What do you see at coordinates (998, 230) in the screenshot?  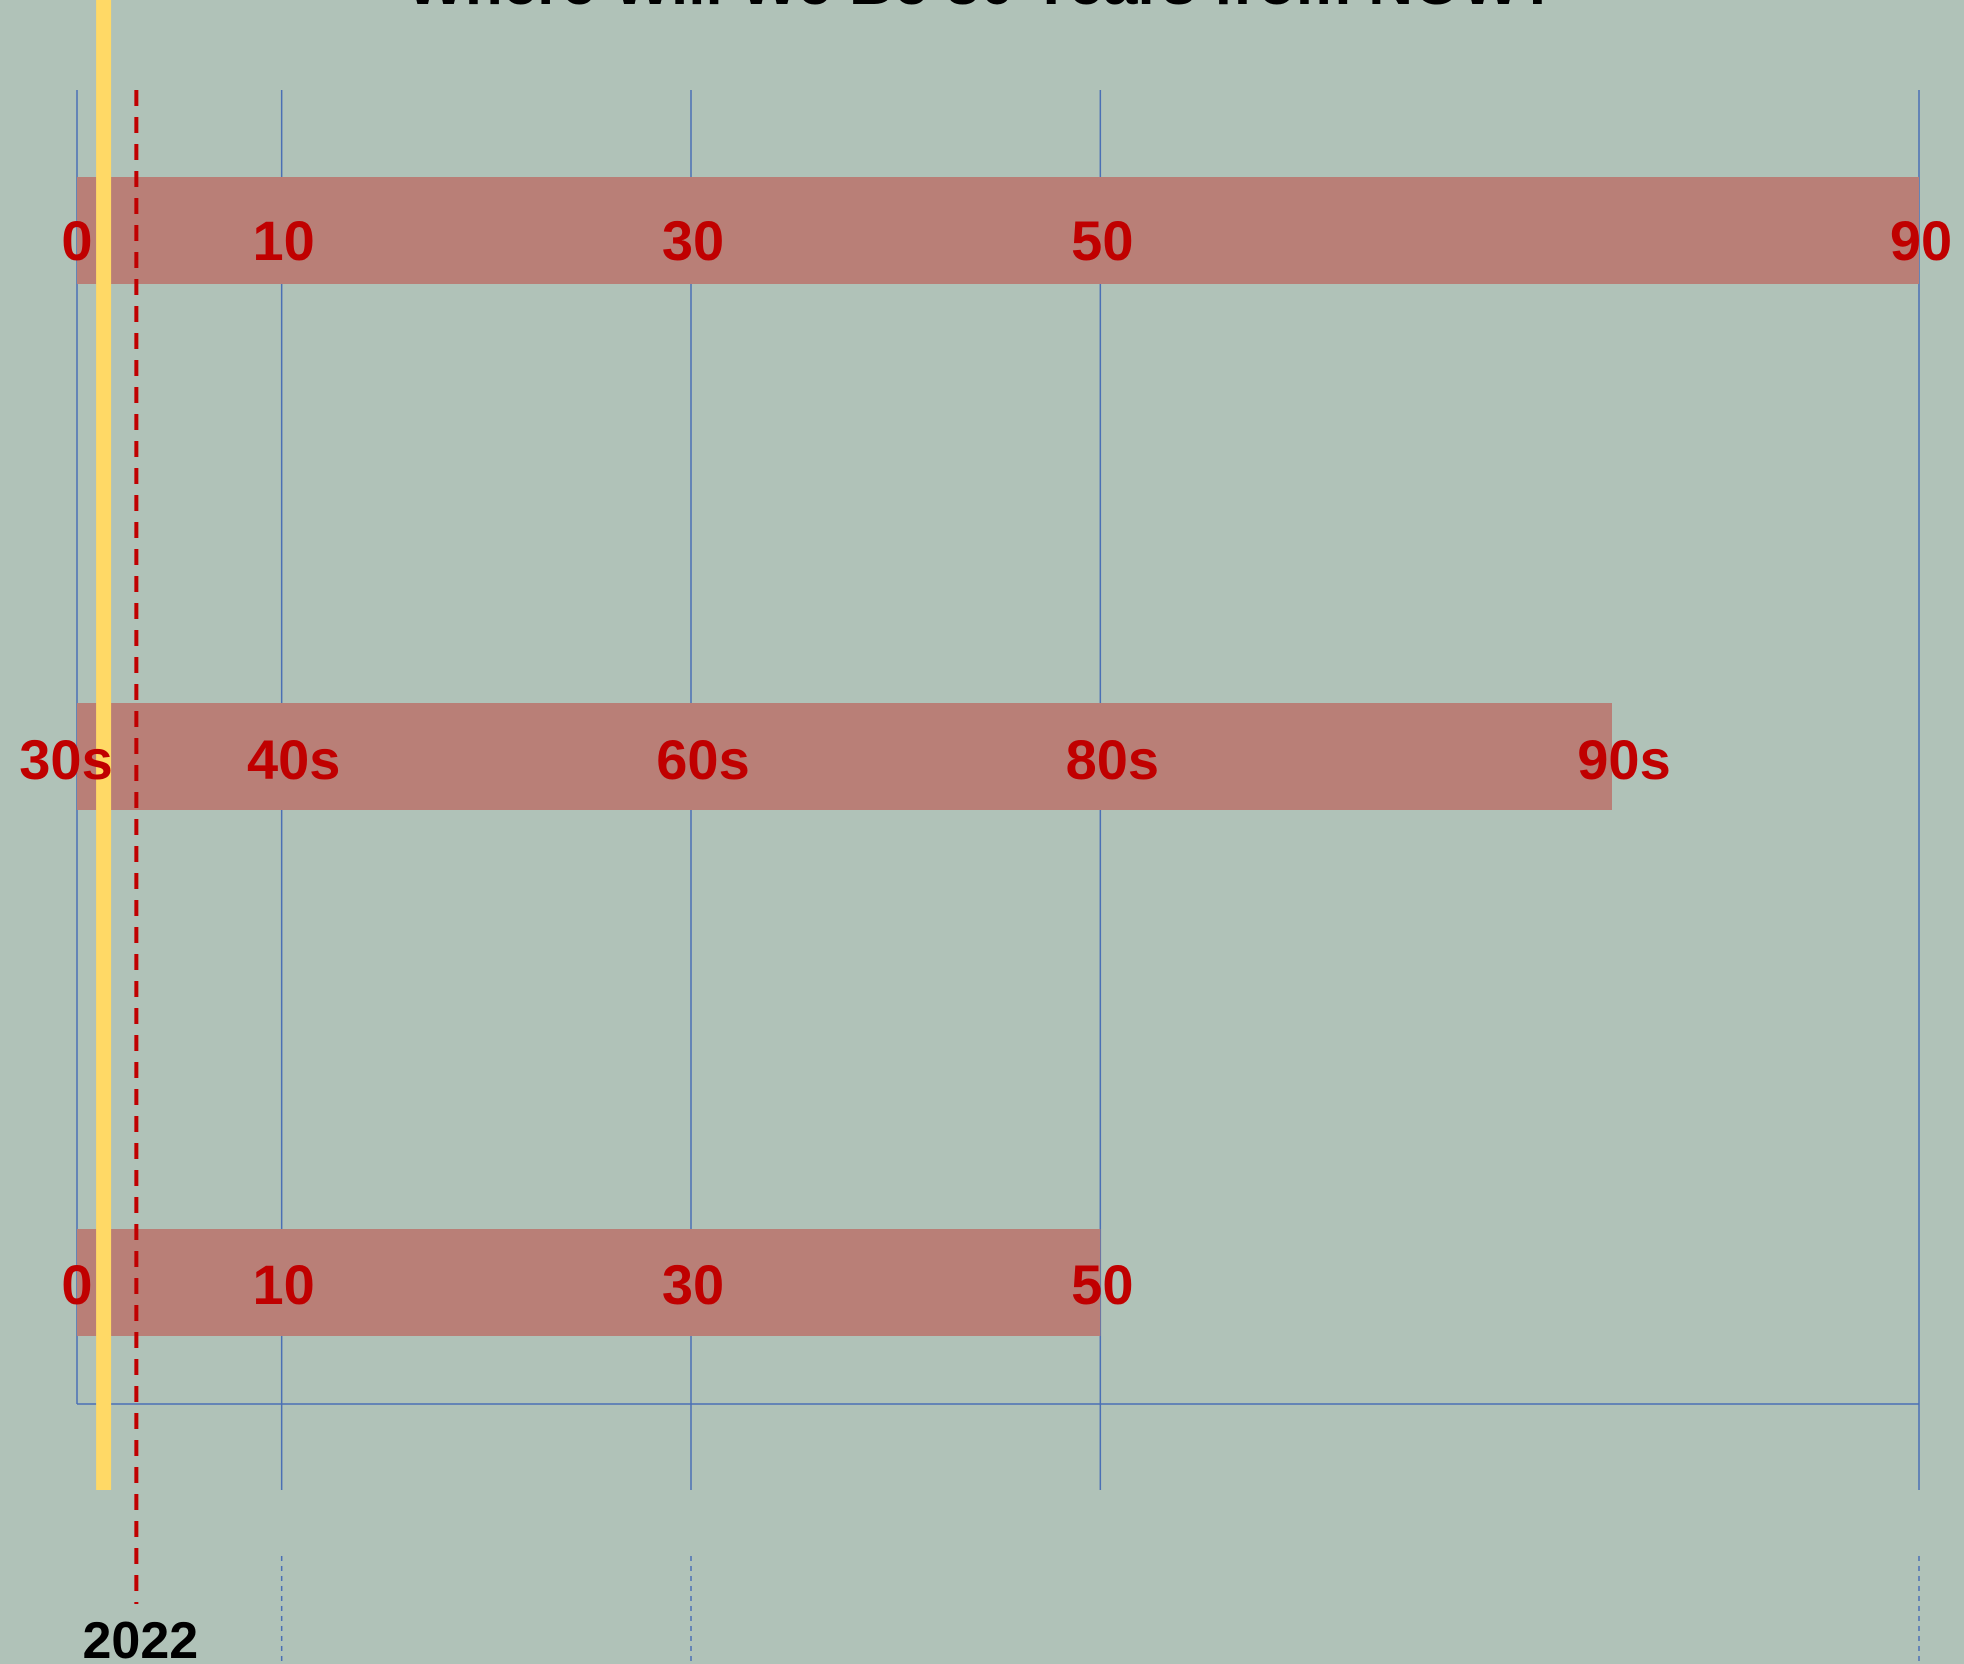 I see `bar-top` at bounding box center [998, 230].